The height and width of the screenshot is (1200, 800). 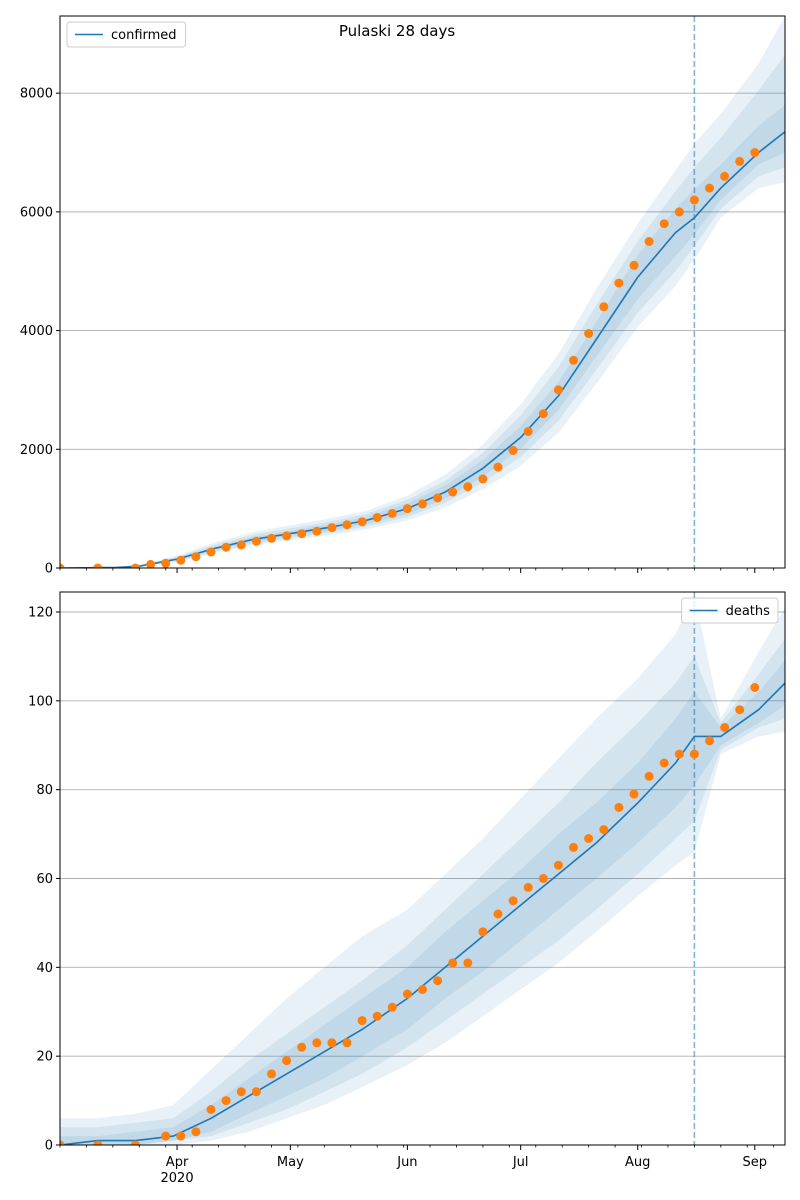 I want to click on x-tick-label: Jul, so click(x=520, y=1162).